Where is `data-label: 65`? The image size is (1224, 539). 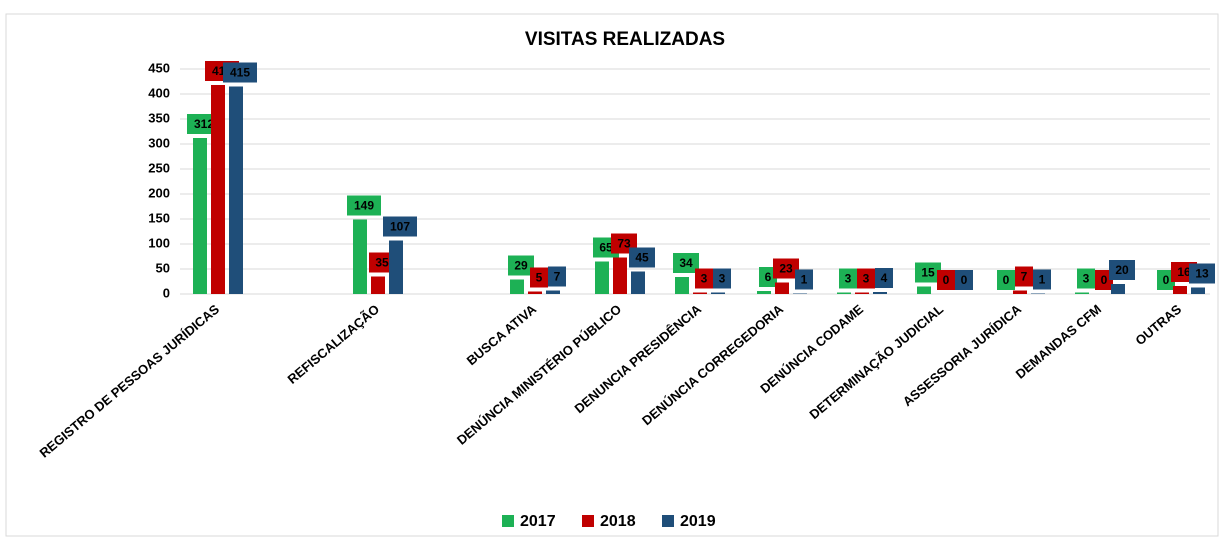 data-label: 65 is located at coordinates (606, 248).